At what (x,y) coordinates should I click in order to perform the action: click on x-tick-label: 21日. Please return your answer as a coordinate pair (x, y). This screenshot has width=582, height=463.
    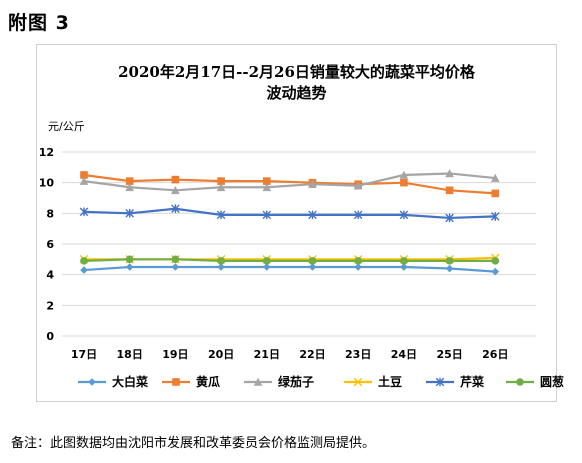
    Looking at the image, I should click on (267, 354).